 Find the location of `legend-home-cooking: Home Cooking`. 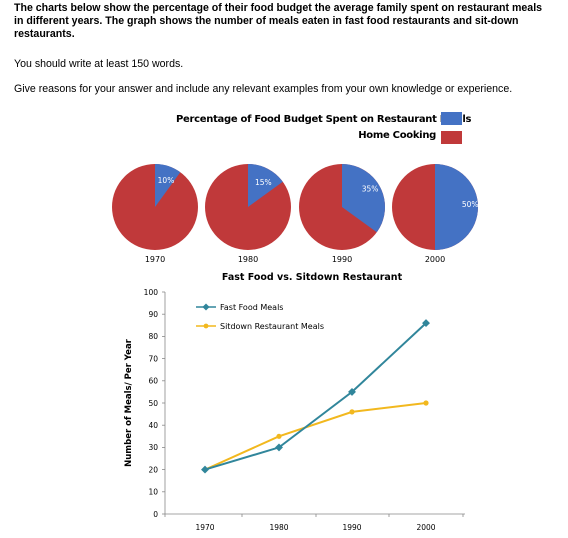

legend-home-cooking: Home Cooking is located at coordinates (368, 137).